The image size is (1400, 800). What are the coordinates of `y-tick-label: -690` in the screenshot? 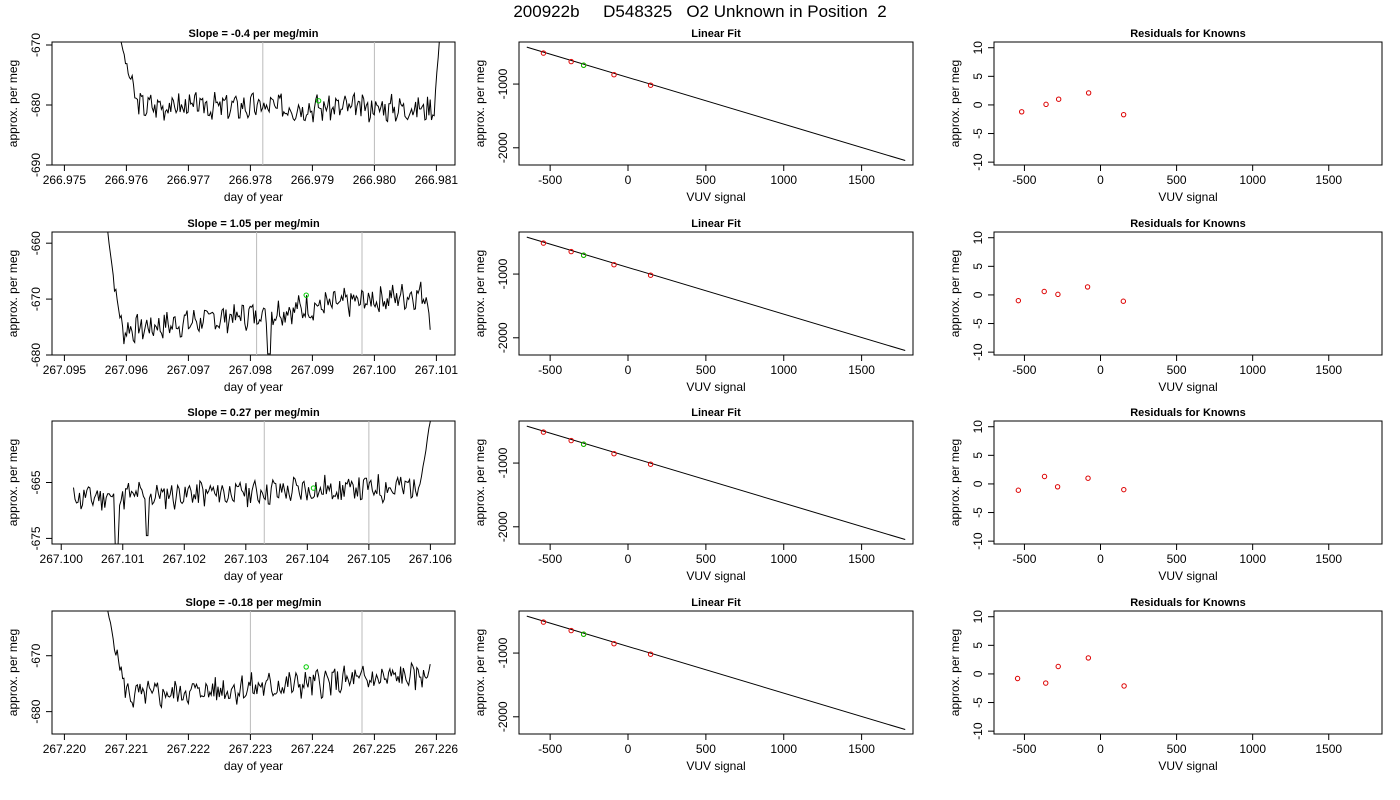 It's located at (36, 165).